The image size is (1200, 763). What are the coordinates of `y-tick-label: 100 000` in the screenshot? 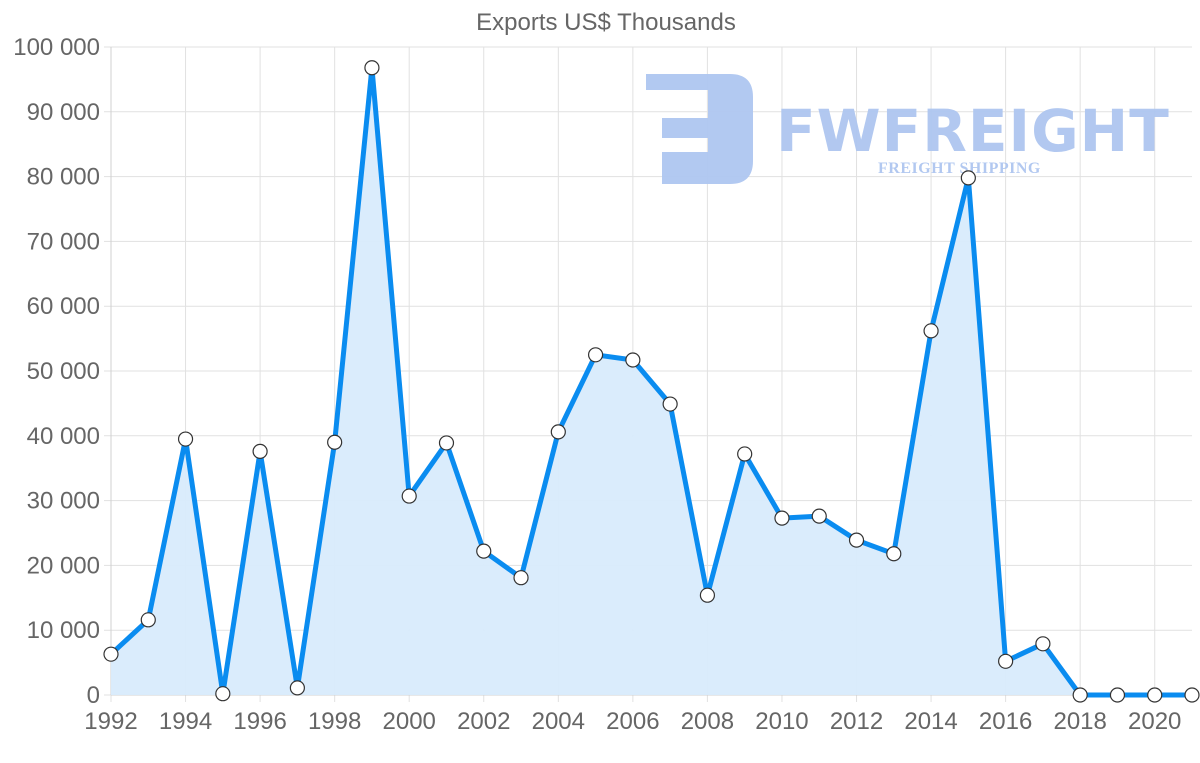 It's located at (56, 47).